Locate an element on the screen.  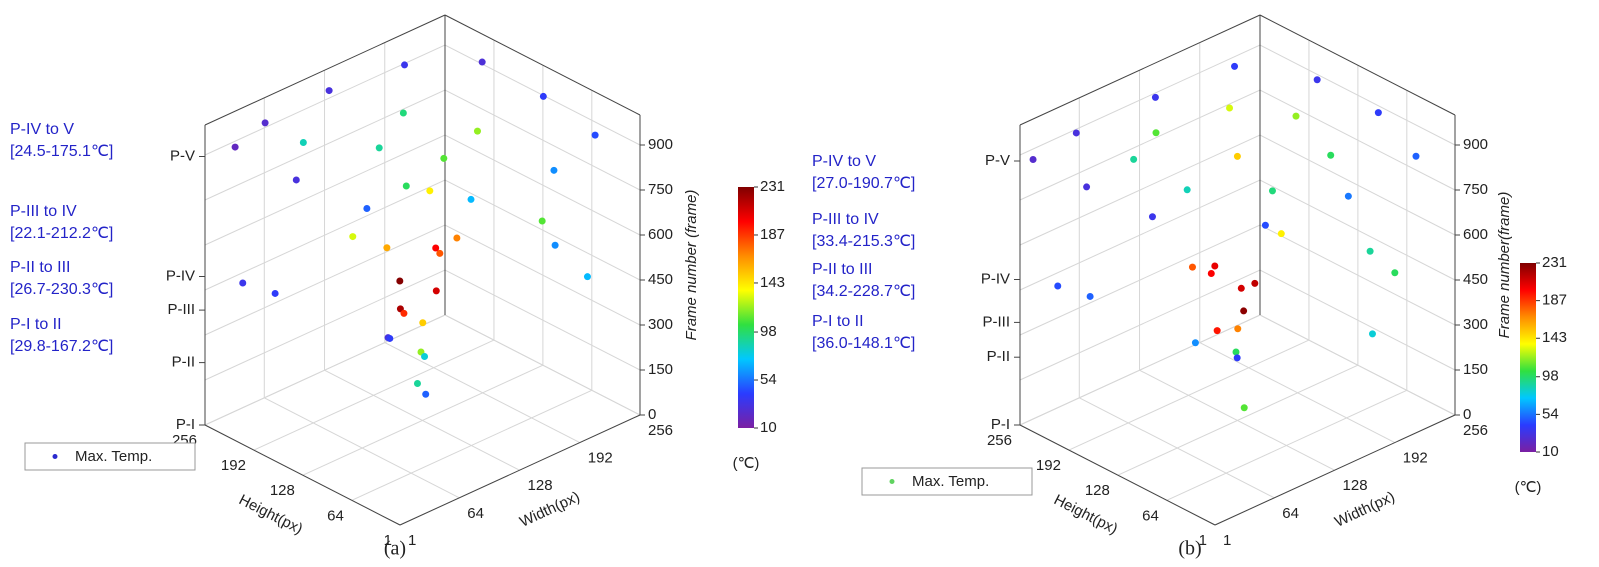
annotation-label: P-III to IV is located at coordinates (43, 211).